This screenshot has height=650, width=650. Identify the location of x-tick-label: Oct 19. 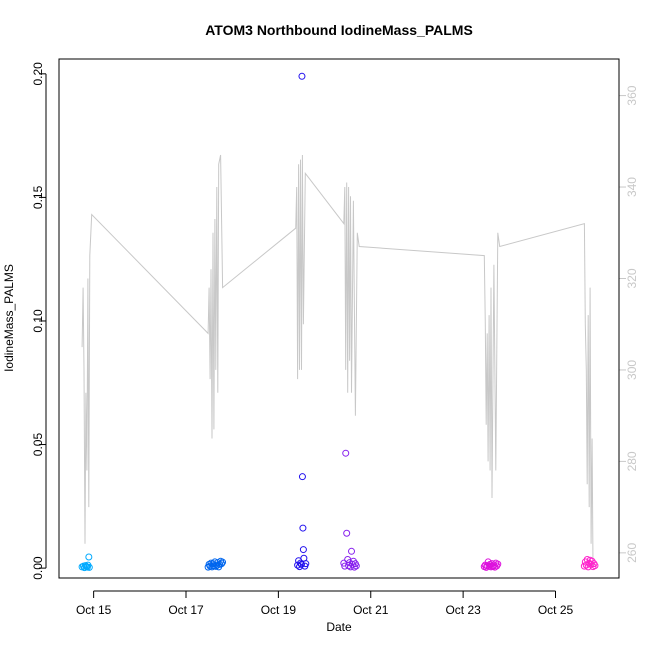
(279, 610).